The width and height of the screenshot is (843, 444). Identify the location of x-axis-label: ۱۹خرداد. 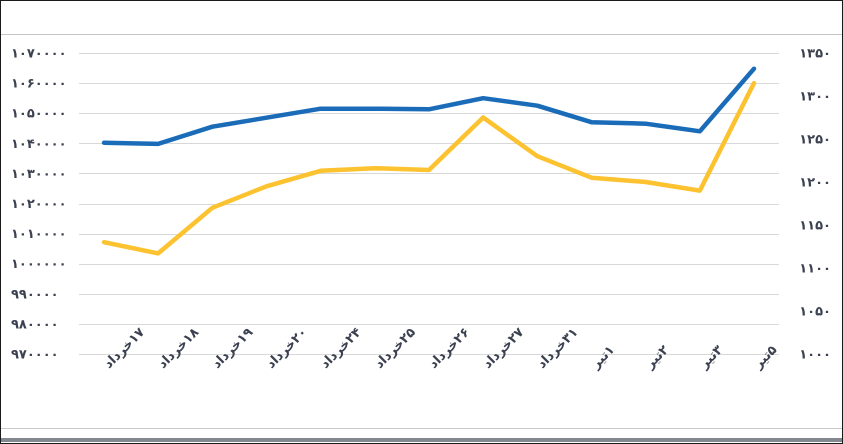
(233, 348).